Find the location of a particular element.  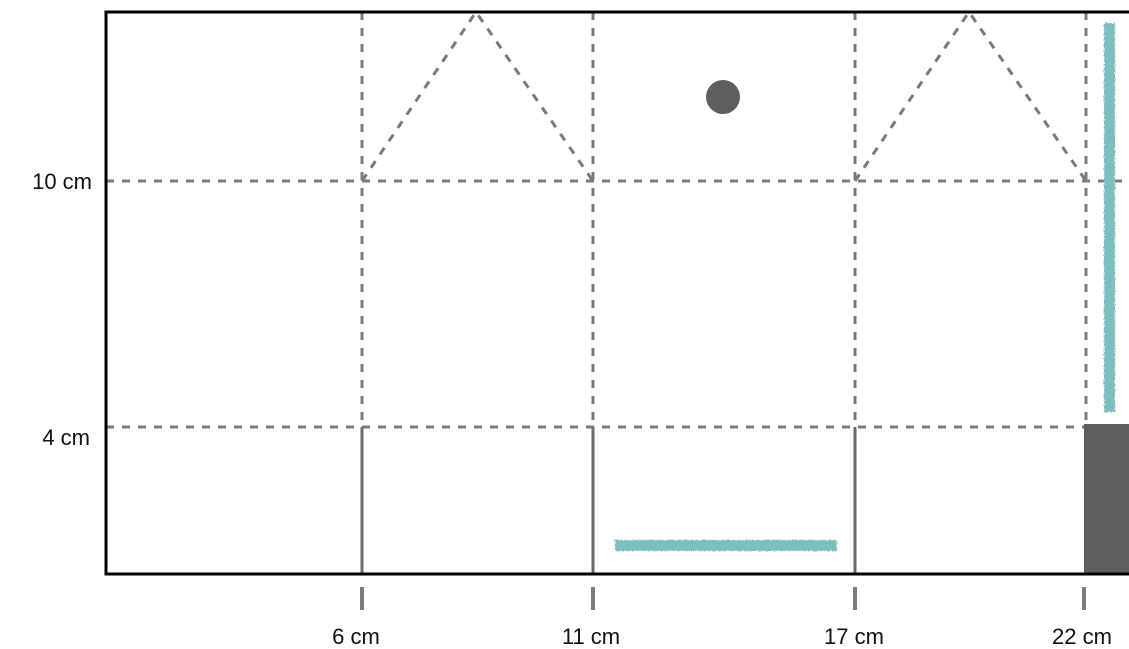

dark-circle-marker is located at coordinates (723, 97).